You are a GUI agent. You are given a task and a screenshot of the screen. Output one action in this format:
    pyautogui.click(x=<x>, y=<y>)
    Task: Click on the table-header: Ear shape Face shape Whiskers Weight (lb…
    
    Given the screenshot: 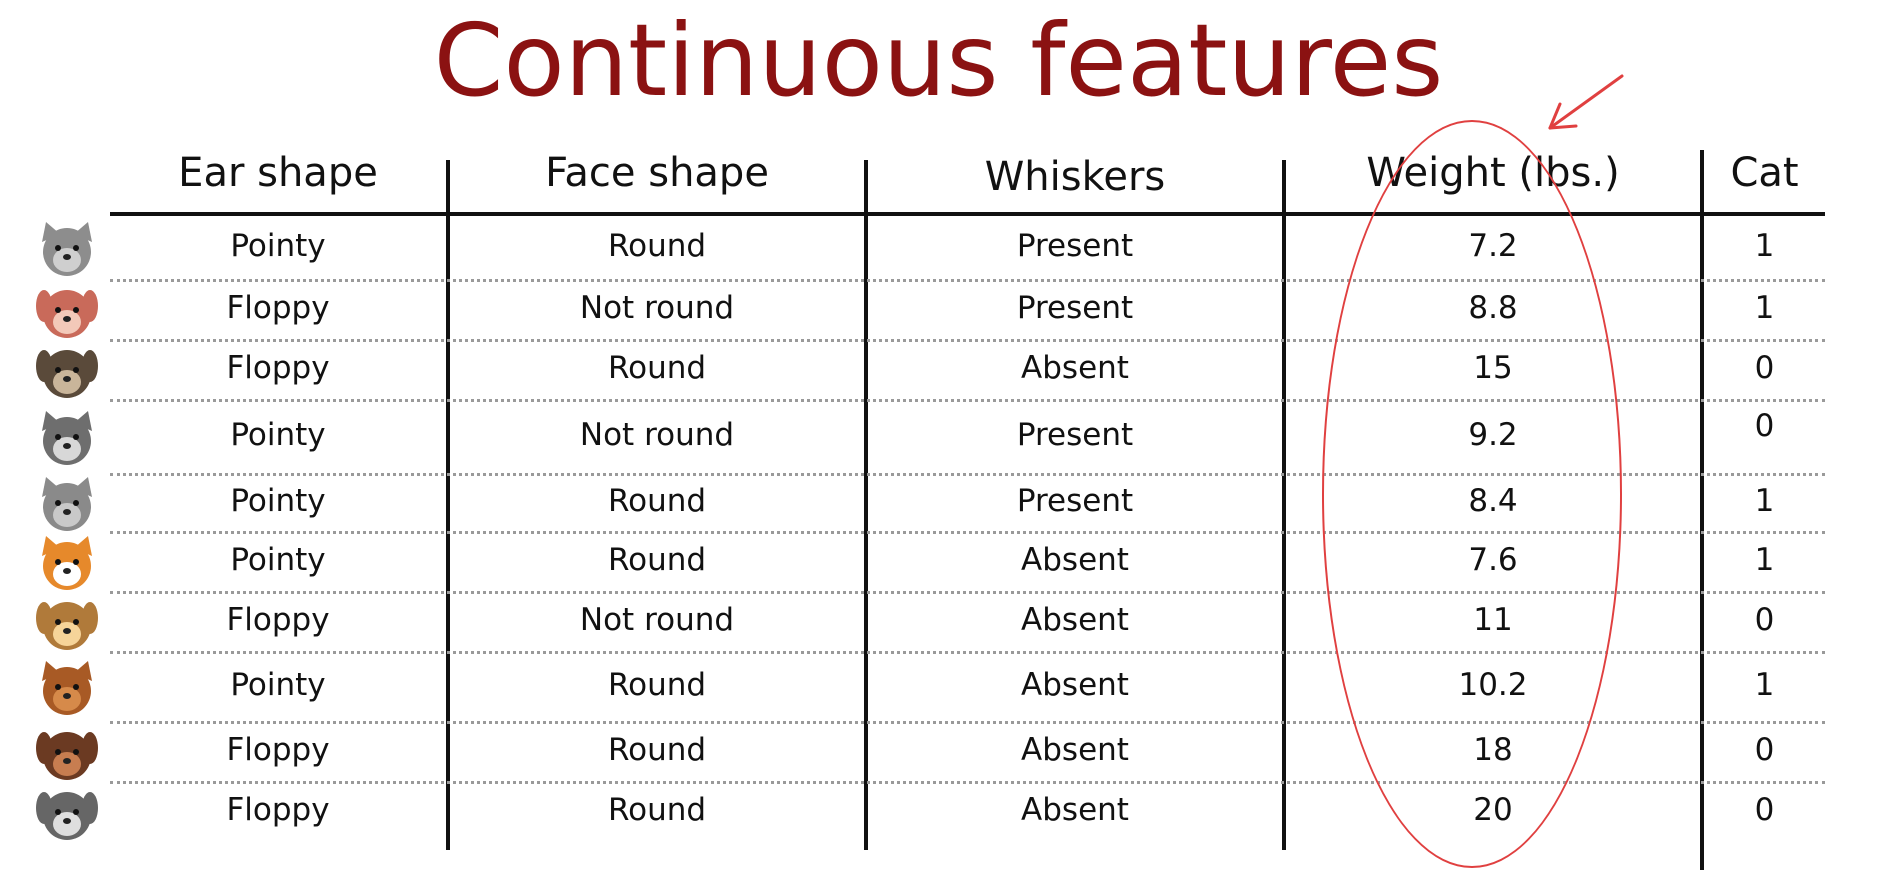 What is the action you would take?
    pyautogui.click(x=967, y=175)
    